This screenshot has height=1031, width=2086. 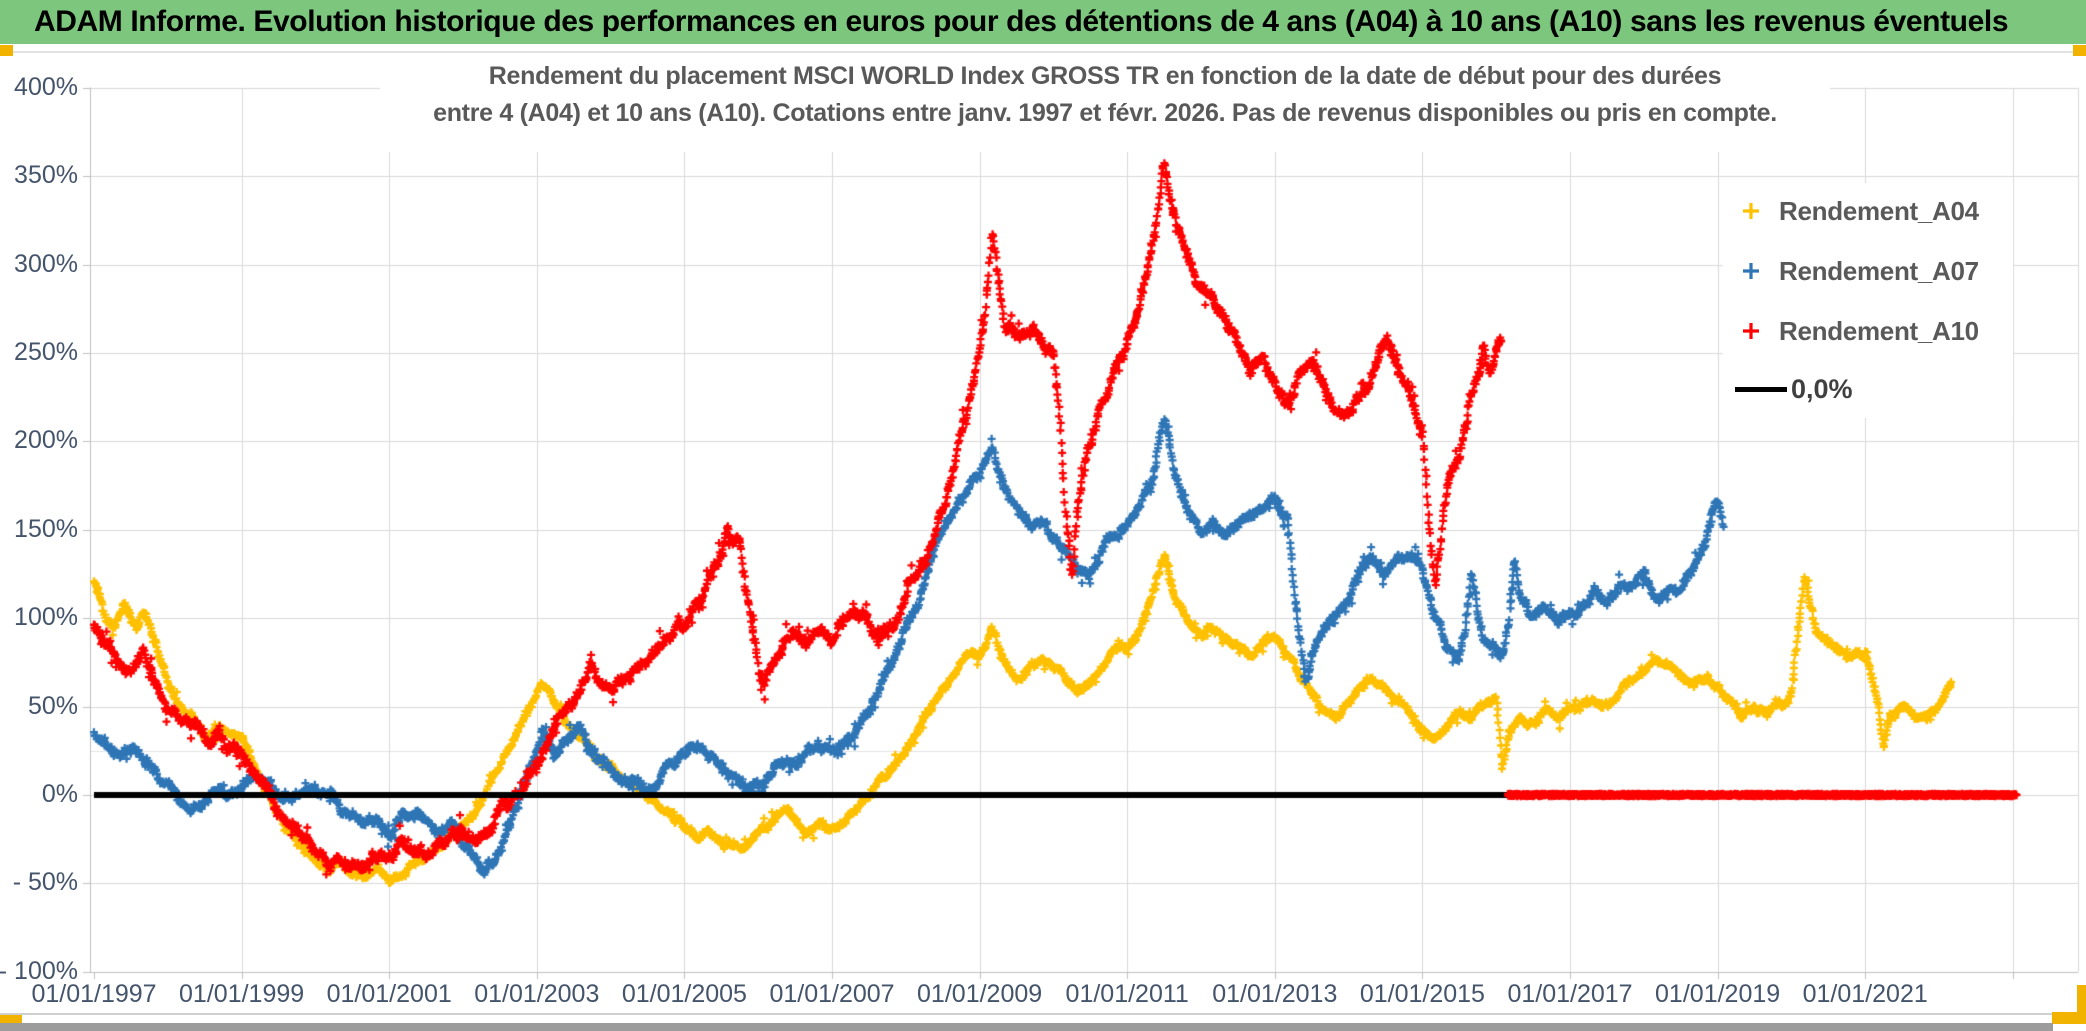 I want to click on x-tick-label: 01/01/2021, so click(x=1865, y=994).